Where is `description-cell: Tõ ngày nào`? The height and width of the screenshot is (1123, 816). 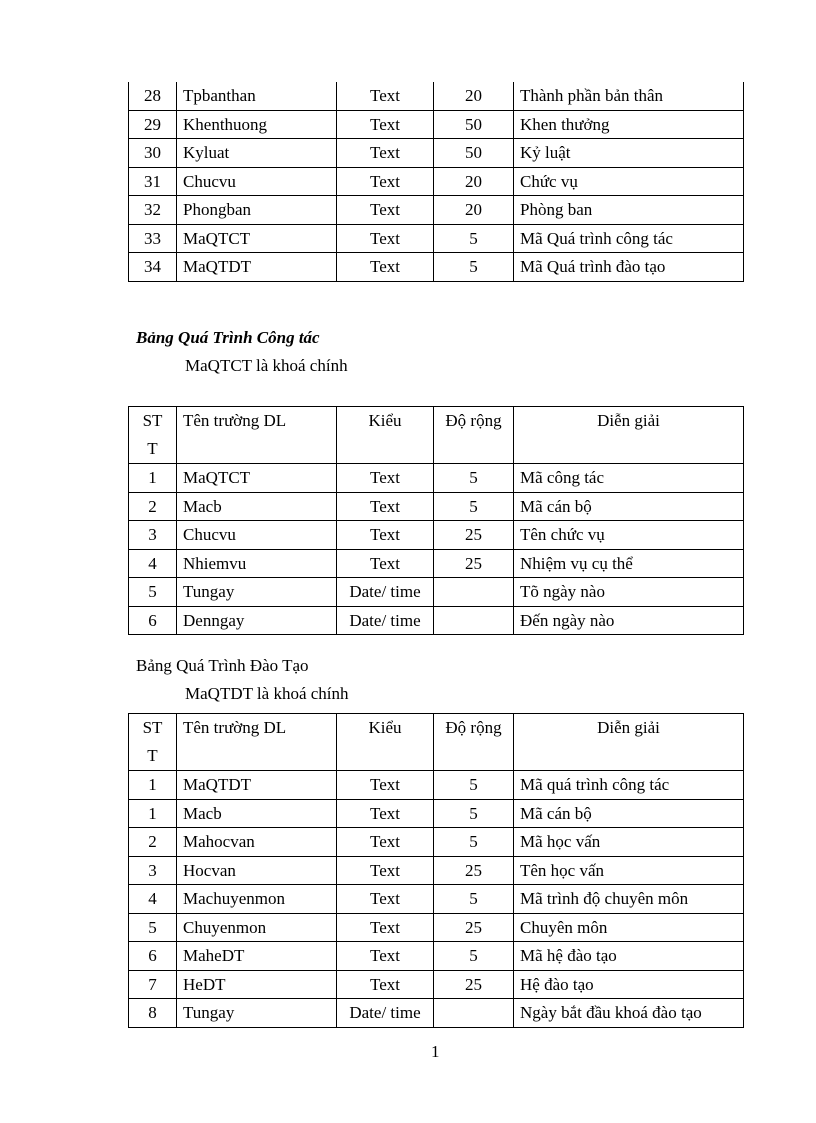
description-cell: Tõ ngày nào is located at coordinates (628, 592).